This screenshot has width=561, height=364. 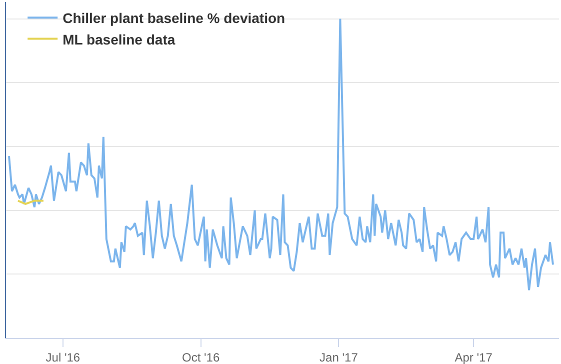 What do you see at coordinates (63, 357) in the screenshot?
I see `x-tick-label: Jul '16` at bounding box center [63, 357].